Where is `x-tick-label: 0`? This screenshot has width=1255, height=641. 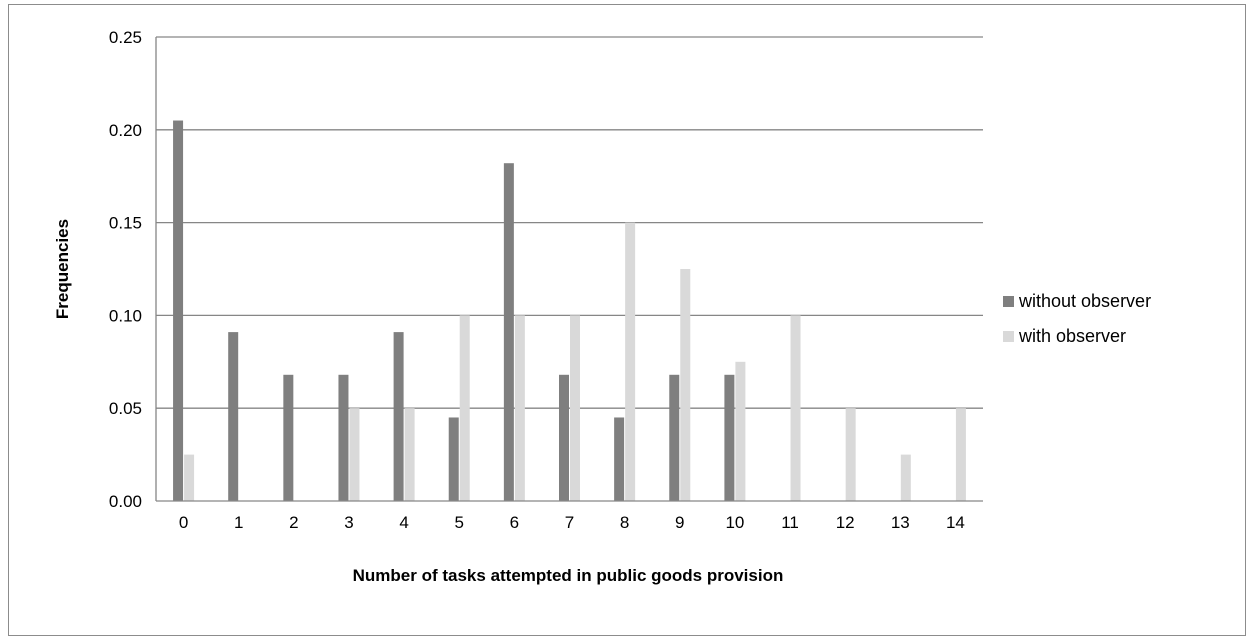 x-tick-label: 0 is located at coordinates (183, 522).